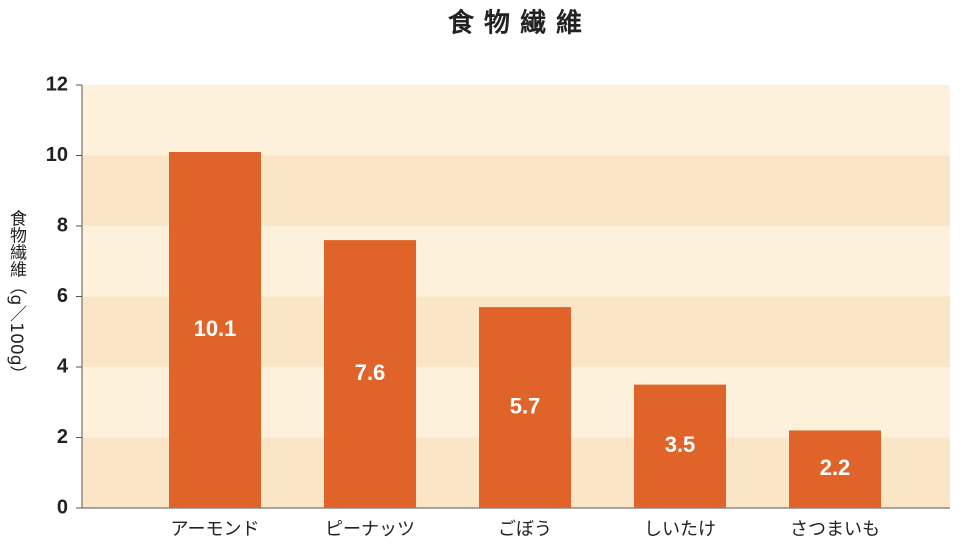 Image resolution: width=980 pixels, height=555 pixels. I want to click on value-label: 7.6, so click(370, 372).